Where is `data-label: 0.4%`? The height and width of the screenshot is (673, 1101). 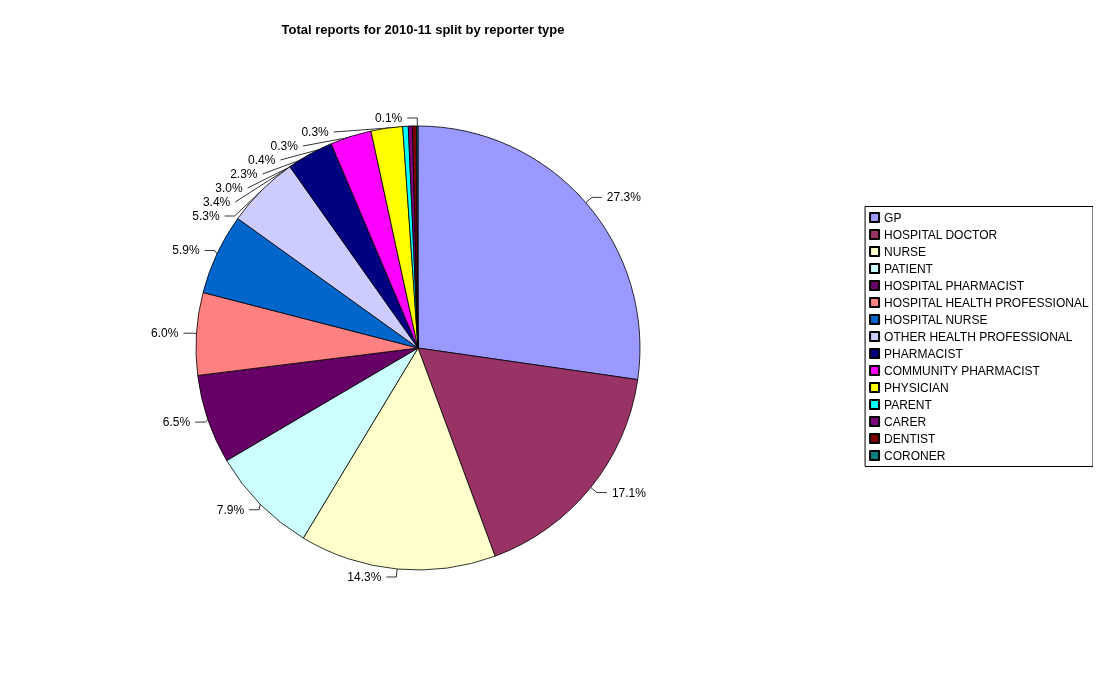
data-label: 0.4% is located at coordinates (262, 160).